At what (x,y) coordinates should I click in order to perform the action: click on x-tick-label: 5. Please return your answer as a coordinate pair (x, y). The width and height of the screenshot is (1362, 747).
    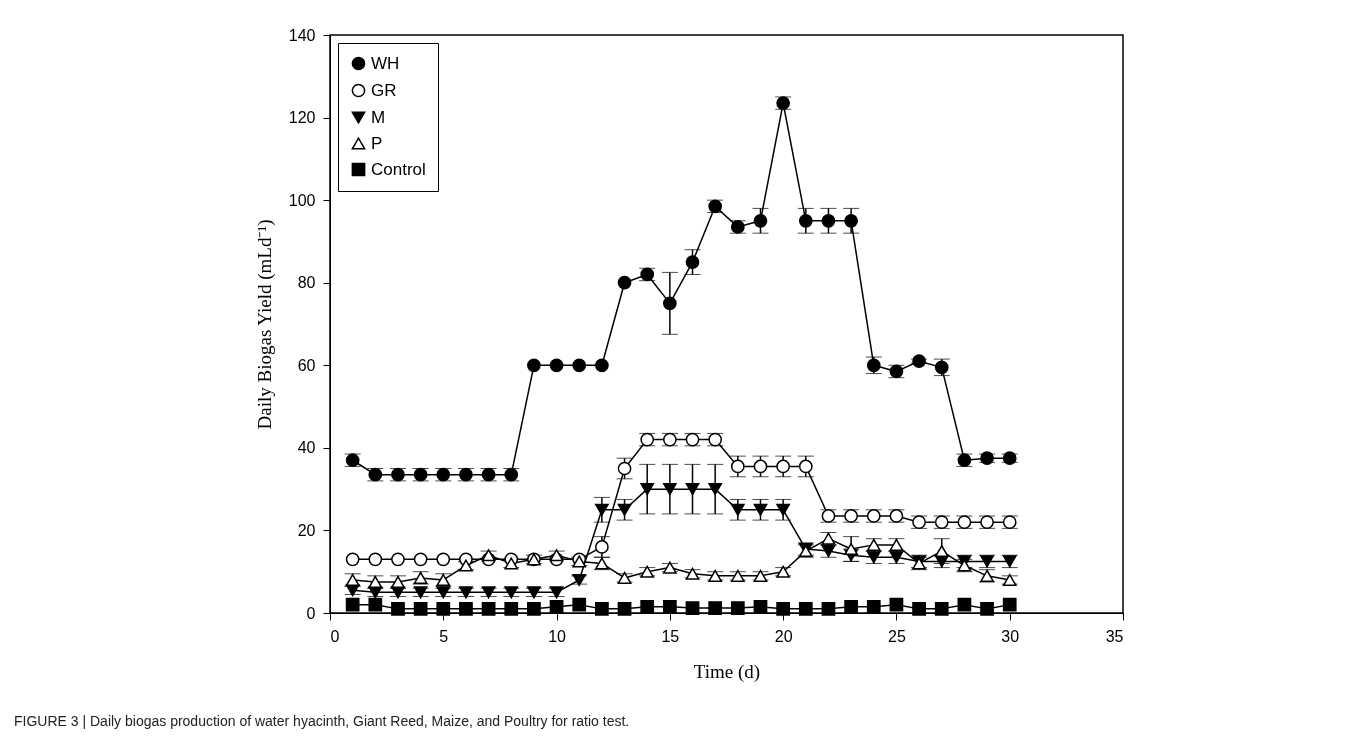
    Looking at the image, I should click on (444, 636).